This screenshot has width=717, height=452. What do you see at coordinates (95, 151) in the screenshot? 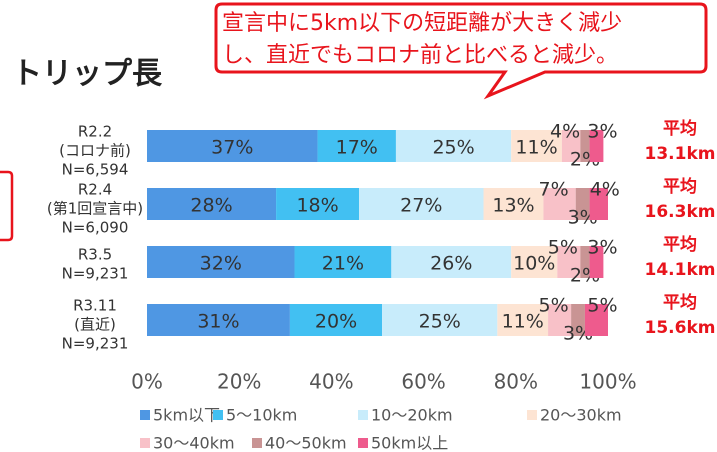
I see `category-label: (コロナ前)` at bounding box center [95, 151].